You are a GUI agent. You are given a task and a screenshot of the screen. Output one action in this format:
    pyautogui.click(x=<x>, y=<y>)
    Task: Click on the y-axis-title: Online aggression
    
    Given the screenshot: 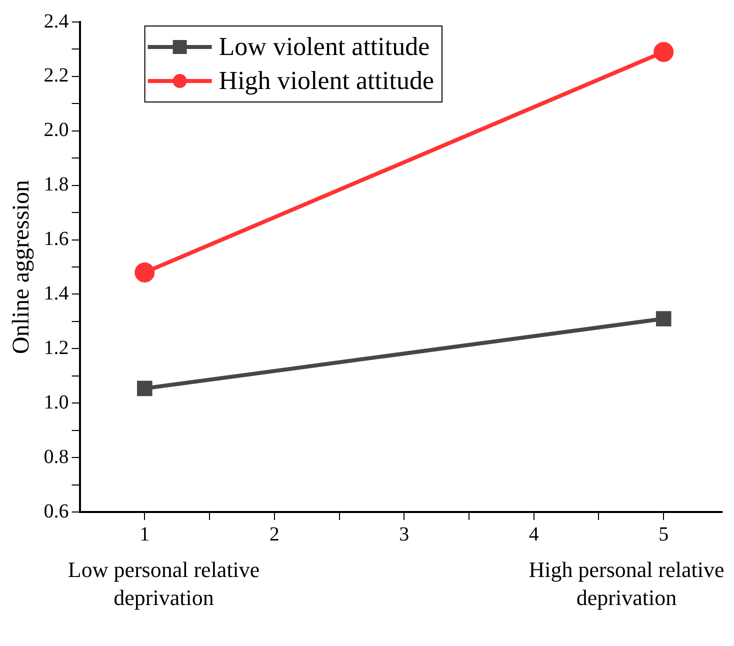 What is the action you would take?
    pyautogui.click(x=21, y=267)
    